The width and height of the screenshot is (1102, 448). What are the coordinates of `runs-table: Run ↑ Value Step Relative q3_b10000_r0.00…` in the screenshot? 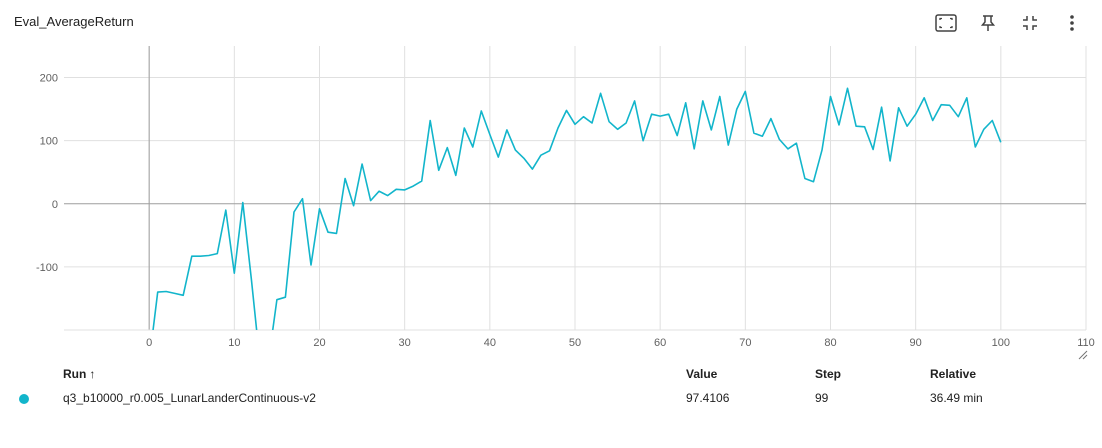 It's located at (551, 386).